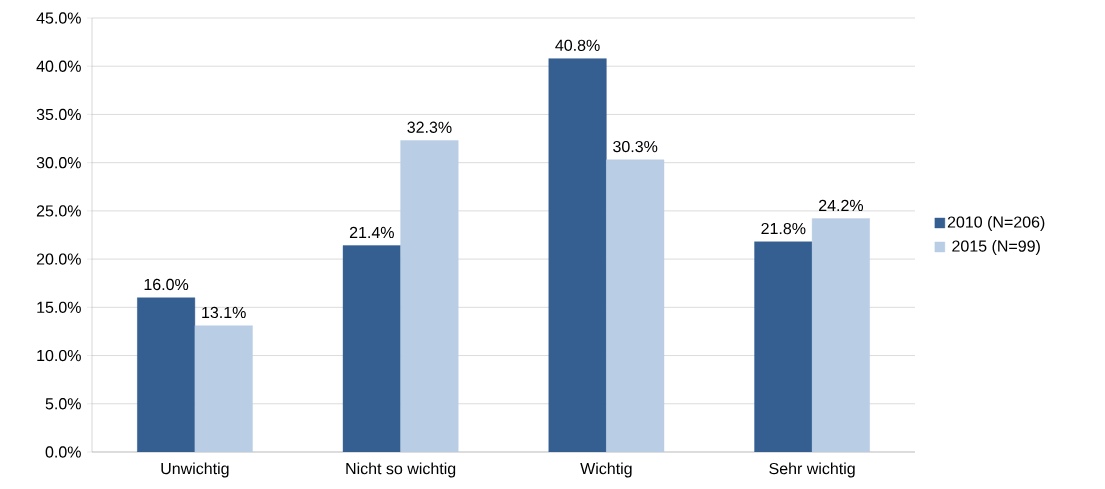  Describe the element at coordinates (166, 284) in the screenshot. I see `data-label: 16.0%` at that location.